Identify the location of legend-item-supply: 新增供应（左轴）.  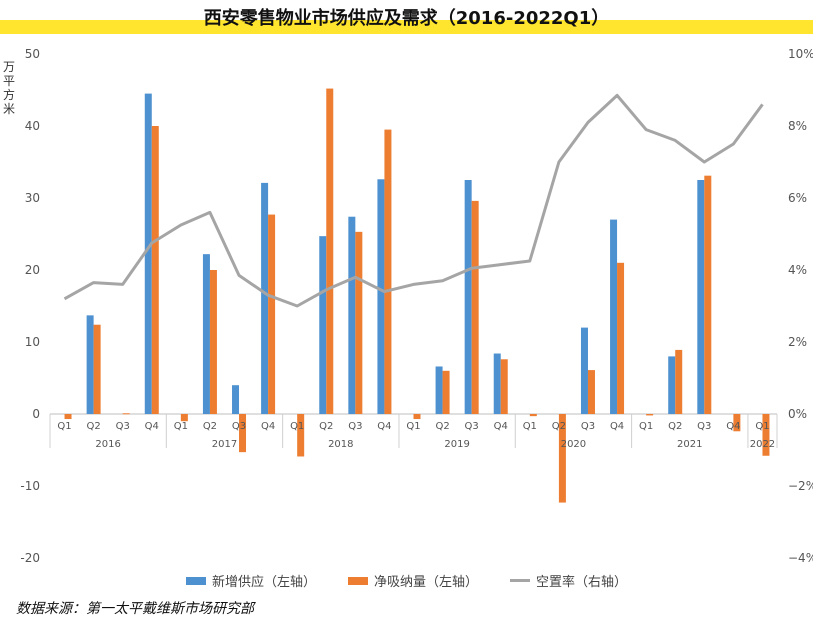
(250, 580).